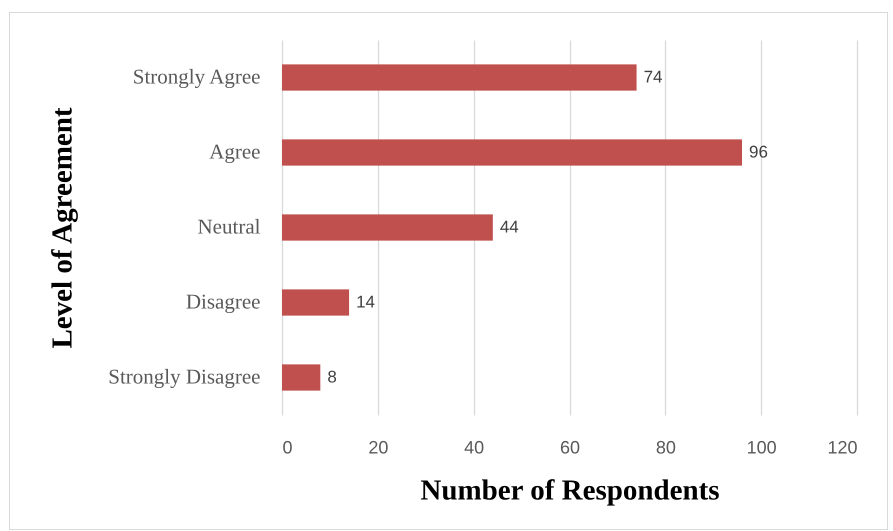 Image resolution: width=893 pixels, height=531 pixels. Describe the element at coordinates (842, 448) in the screenshot. I see `x-tick-label: 120` at that location.